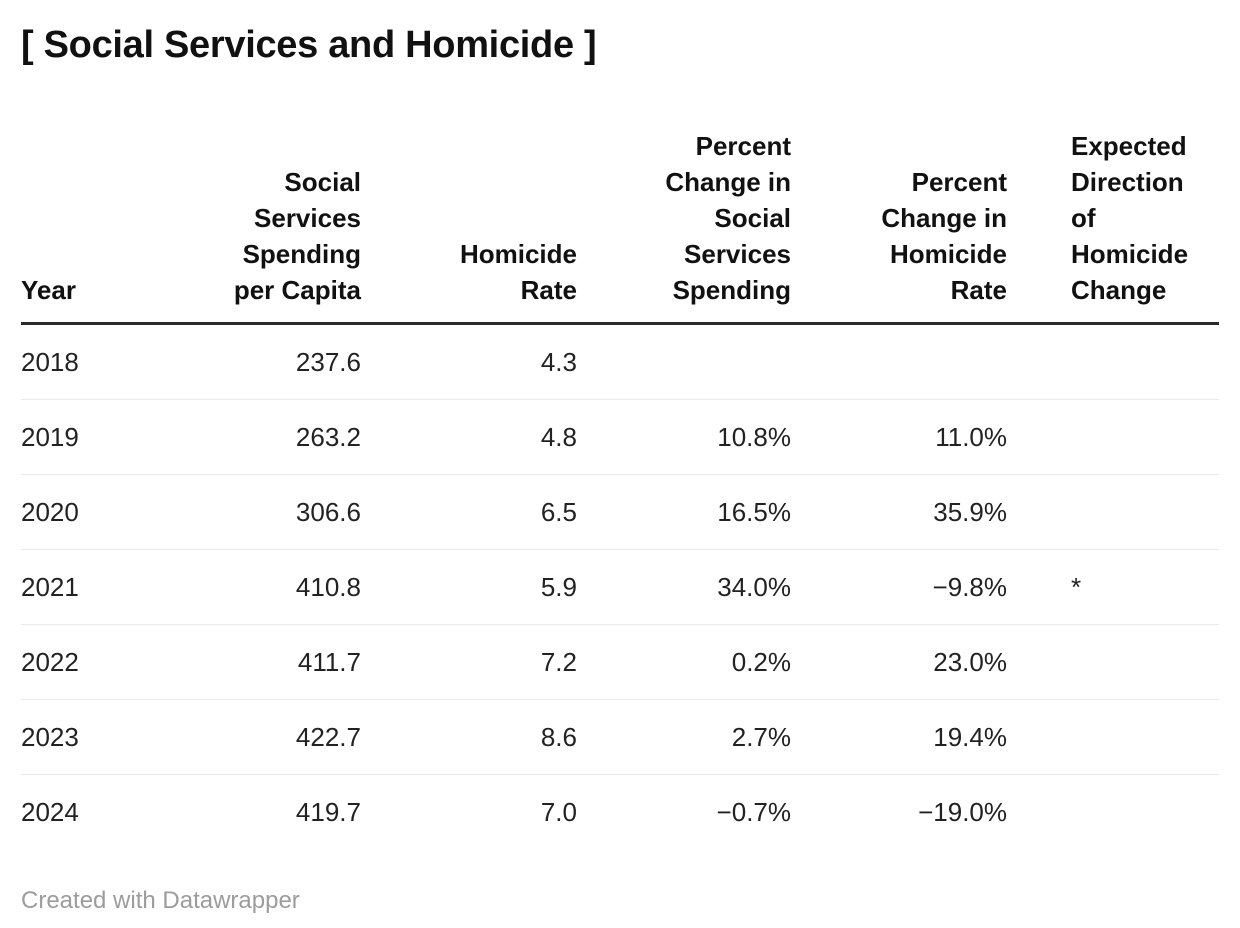 This screenshot has width=1240, height=928. Describe the element at coordinates (83, 437) in the screenshot. I see `cell-year: 2019` at that location.